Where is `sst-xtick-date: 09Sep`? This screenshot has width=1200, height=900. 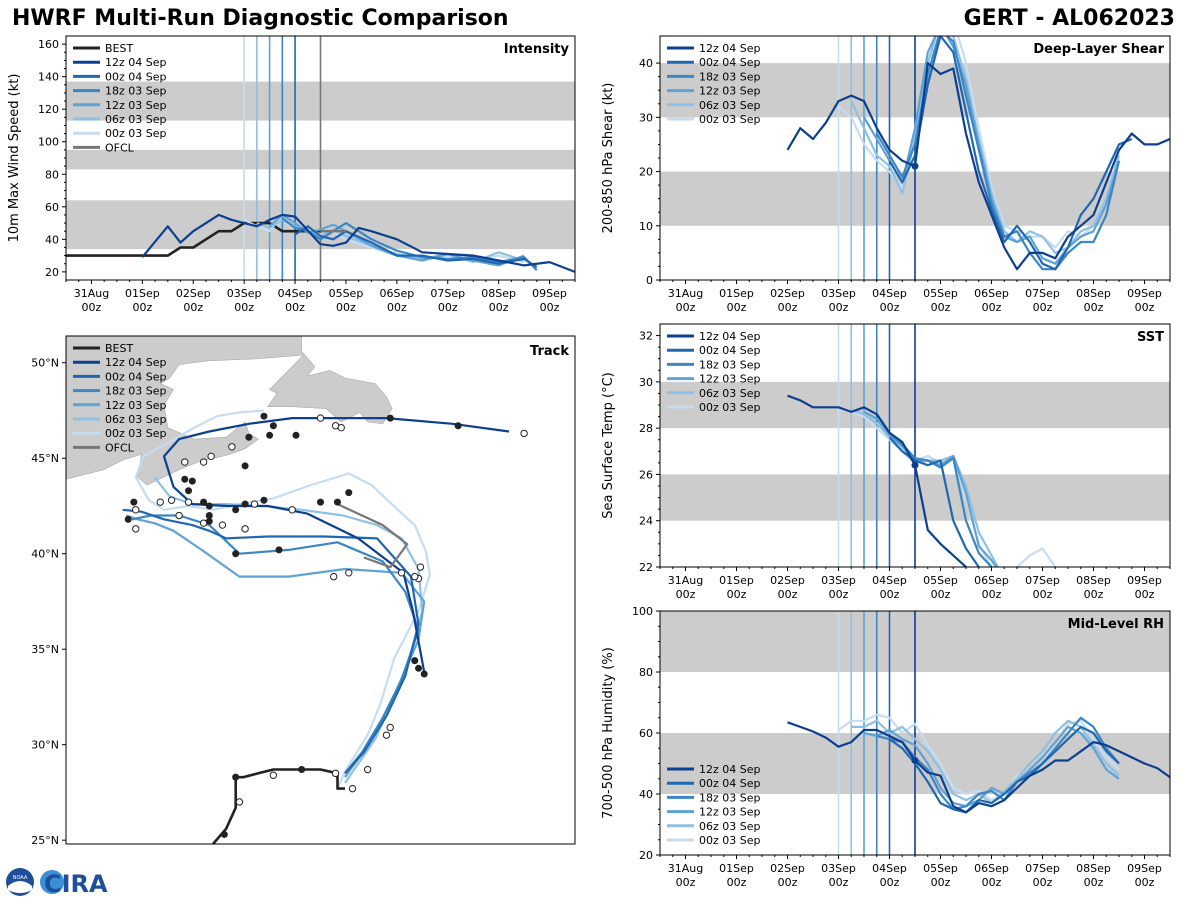
sst-xtick-date: 09Sep is located at coordinates (1144, 580).